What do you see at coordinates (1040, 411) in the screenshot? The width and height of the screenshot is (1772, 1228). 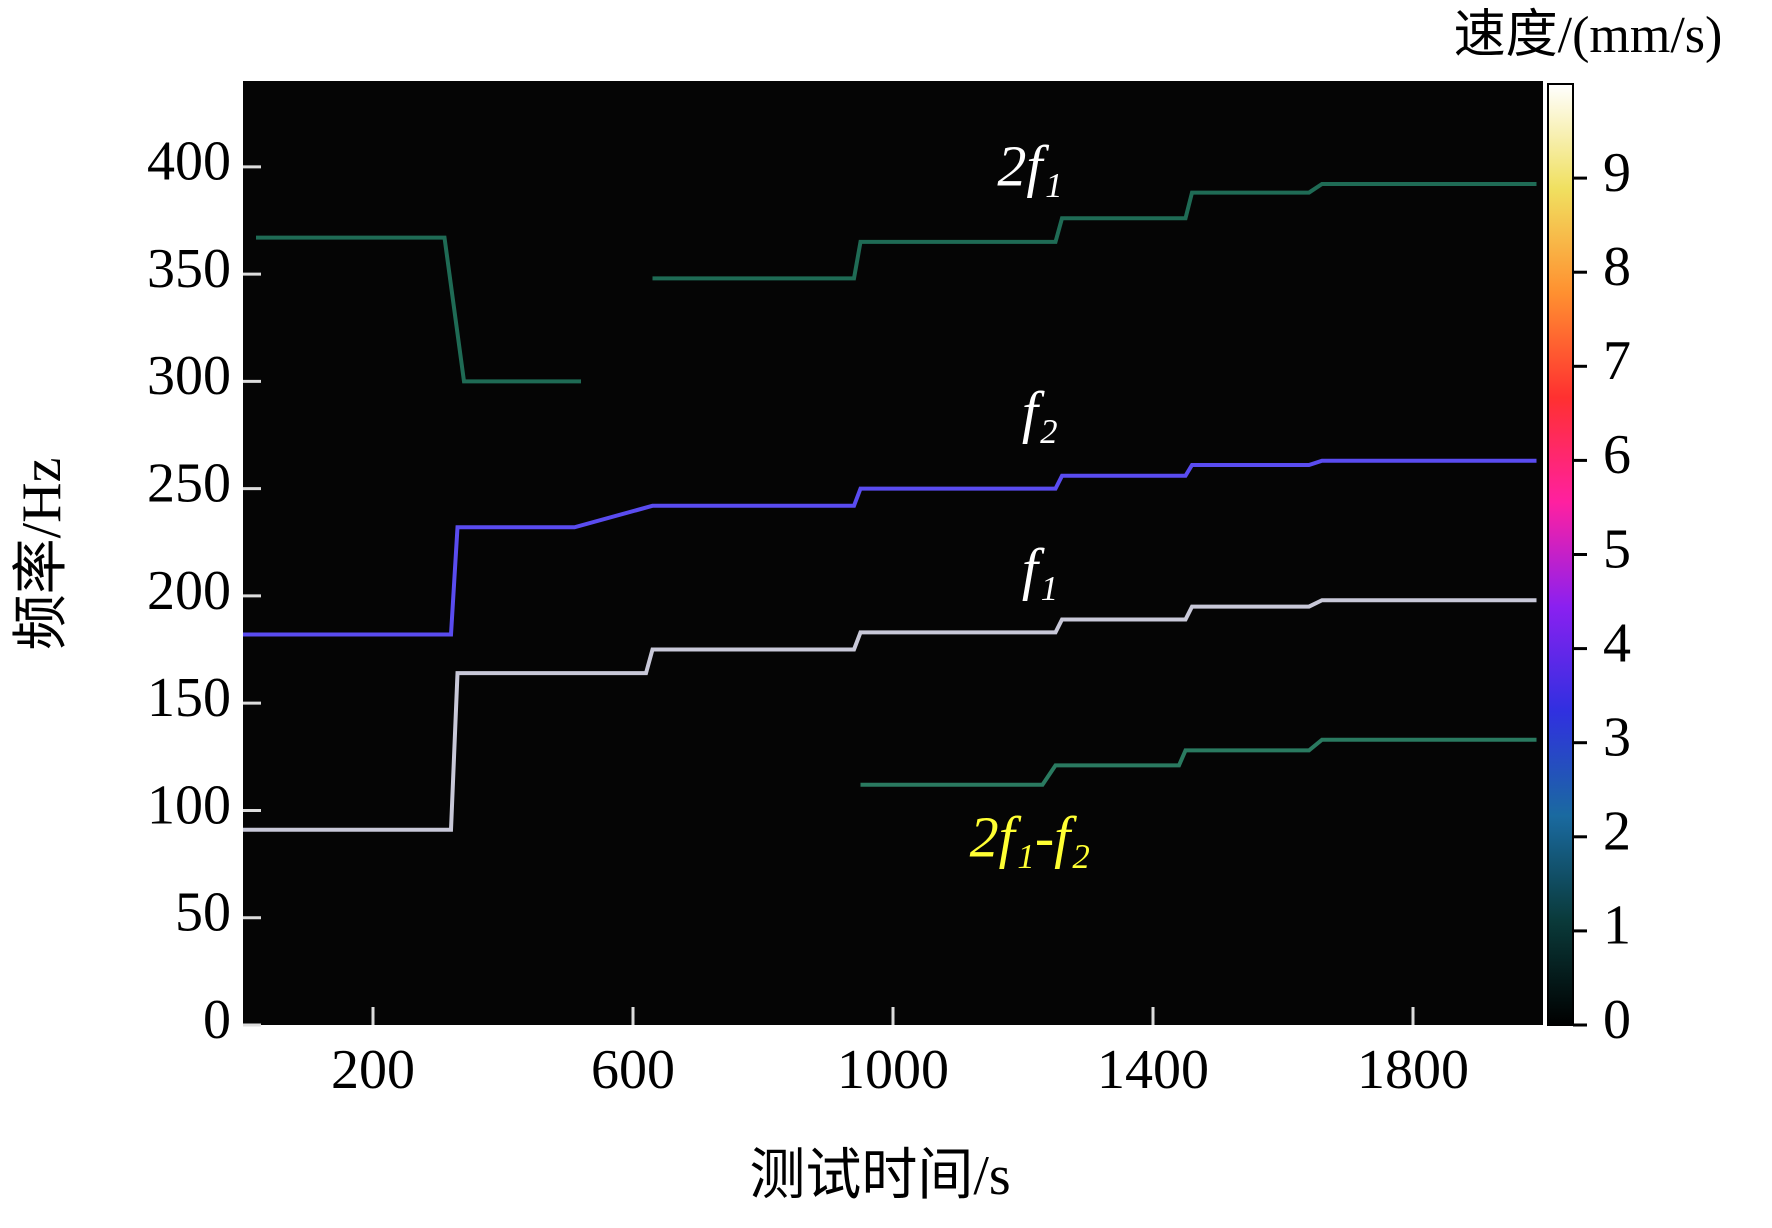 I see `track-annotation: f₂` at bounding box center [1040, 411].